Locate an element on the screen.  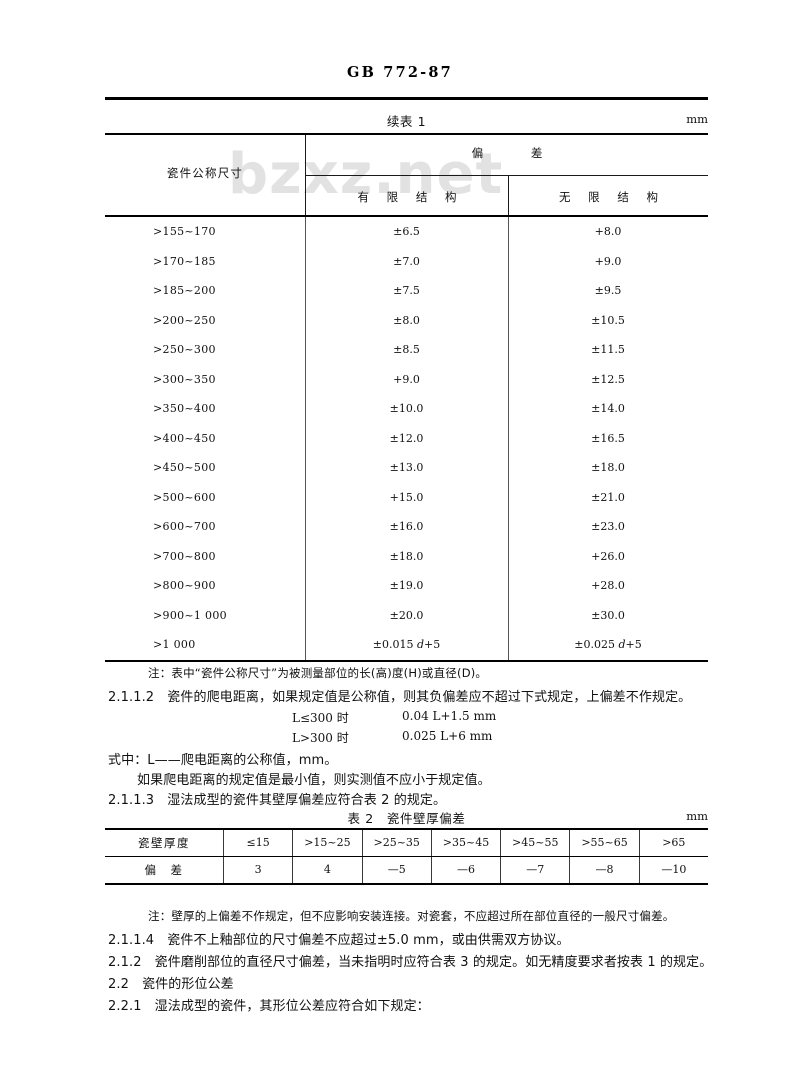
cell-thickness: >25~35 is located at coordinates (396, 843).